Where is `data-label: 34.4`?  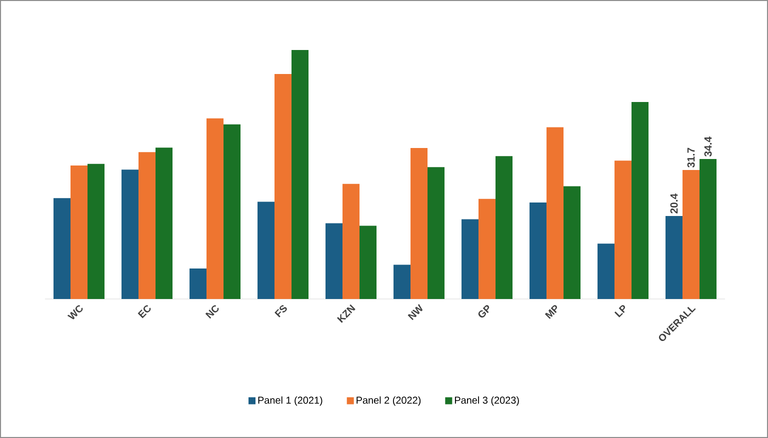
data-label: 34.4 is located at coordinates (708, 146).